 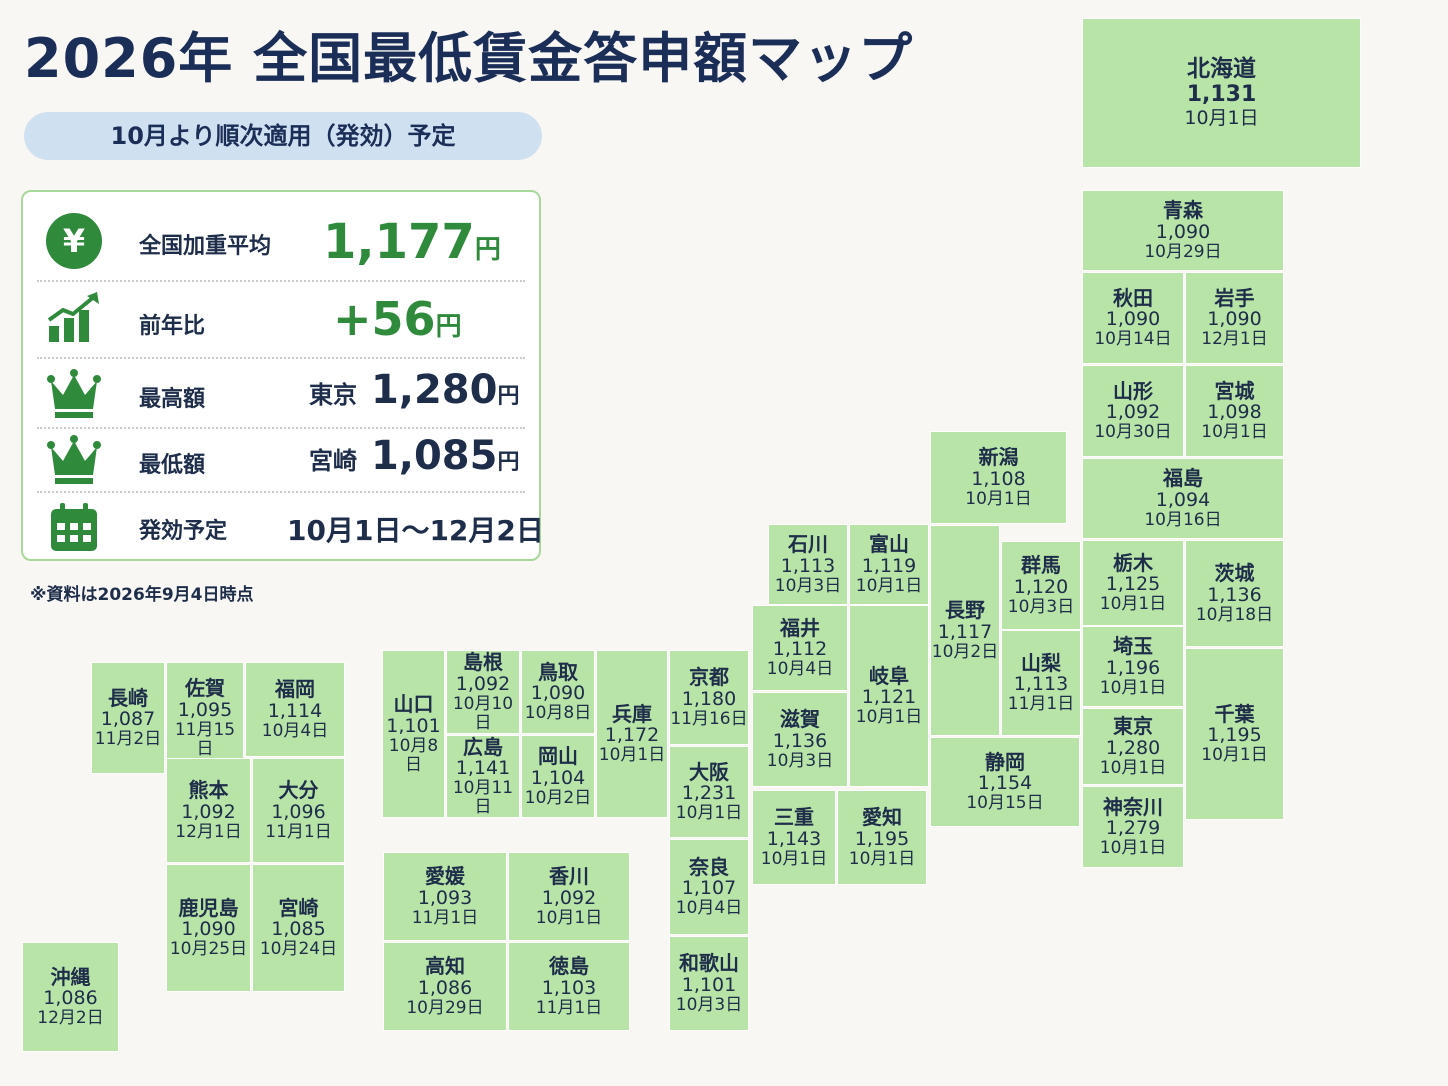 What do you see at coordinates (1133, 432) in the screenshot?
I see `prefecture-date: 10月30日` at bounding box center [1133, 432].